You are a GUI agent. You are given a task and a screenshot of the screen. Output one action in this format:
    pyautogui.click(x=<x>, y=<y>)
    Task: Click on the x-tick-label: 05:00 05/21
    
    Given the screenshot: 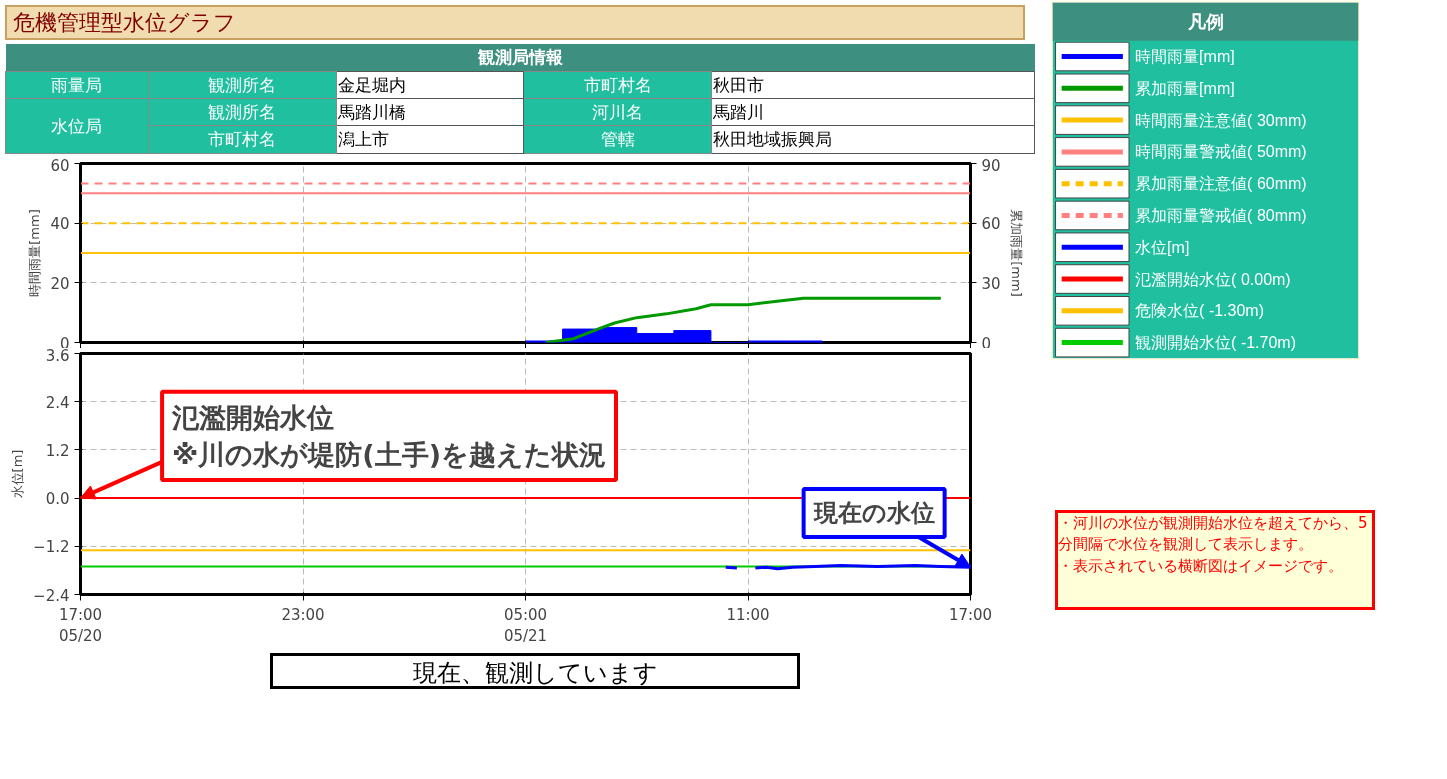 What is the action you would take?
    pyautogui.click(x=525, y=625)
    